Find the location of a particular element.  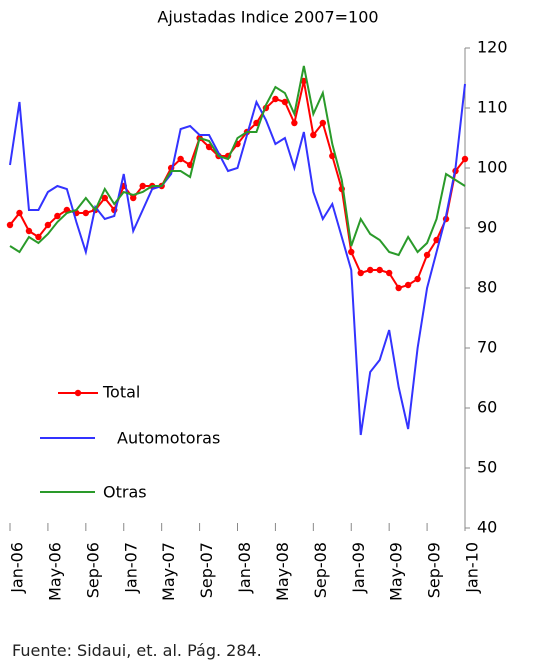

legend-label: Automotoras is located at coordinates (168, 438).